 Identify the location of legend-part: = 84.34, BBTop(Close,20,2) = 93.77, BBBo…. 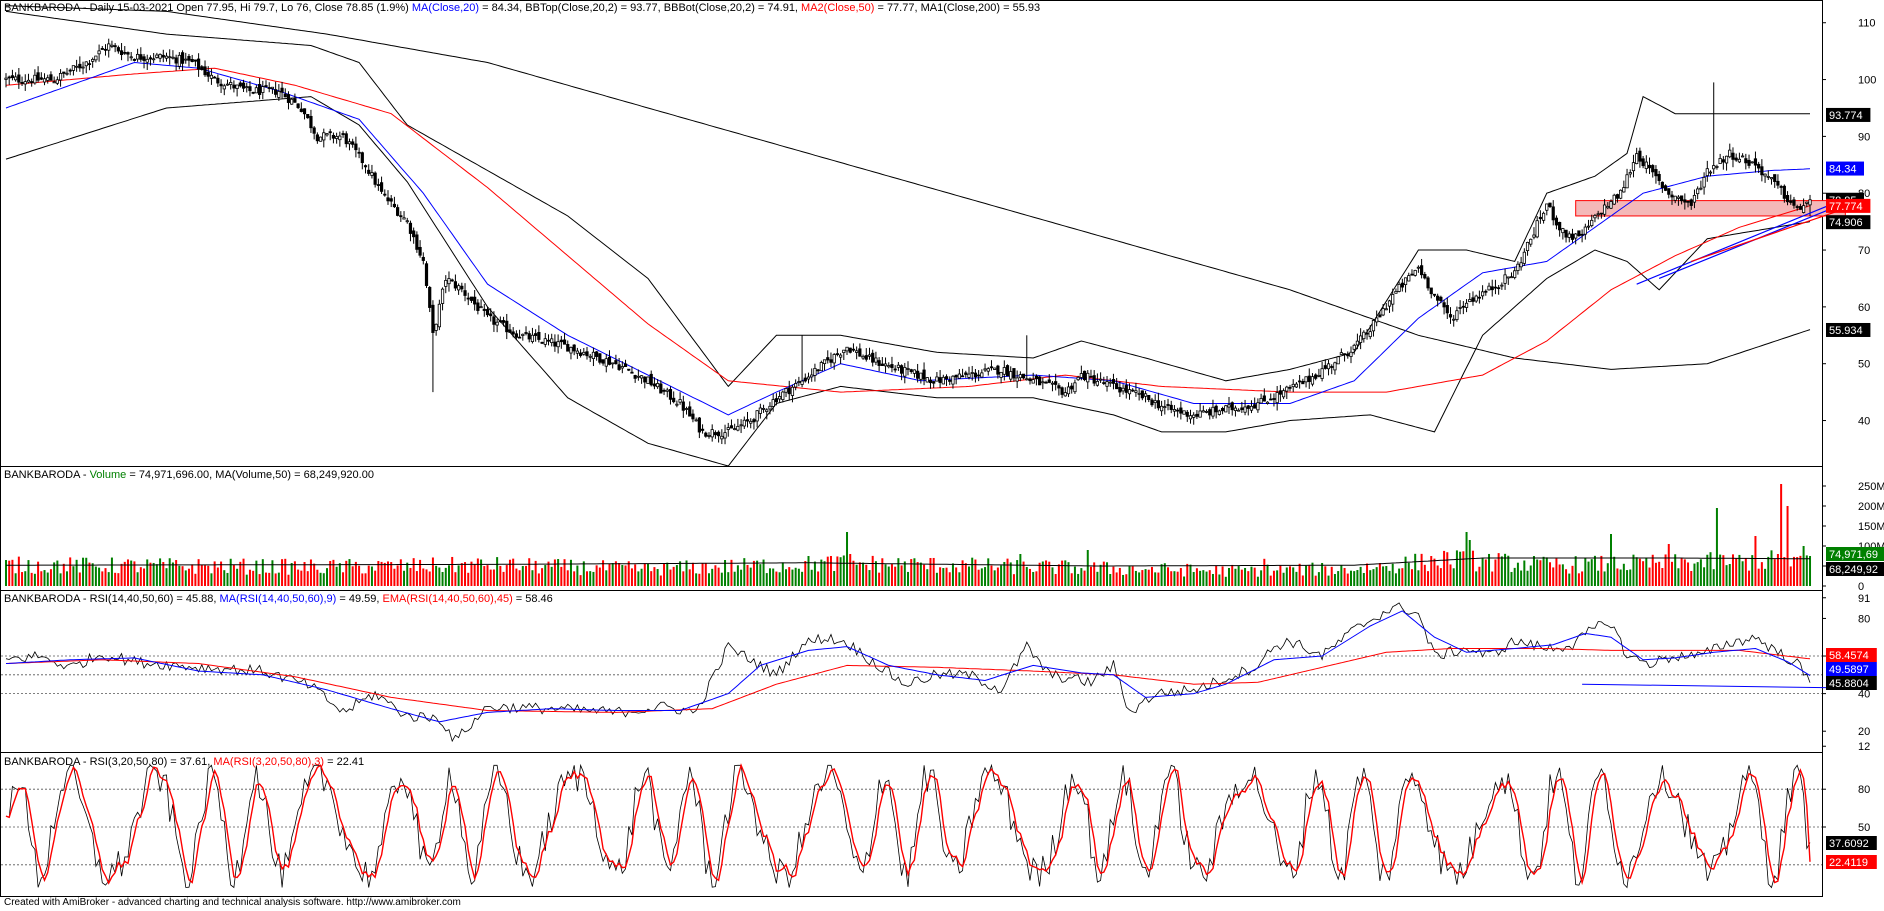
(640, 8).